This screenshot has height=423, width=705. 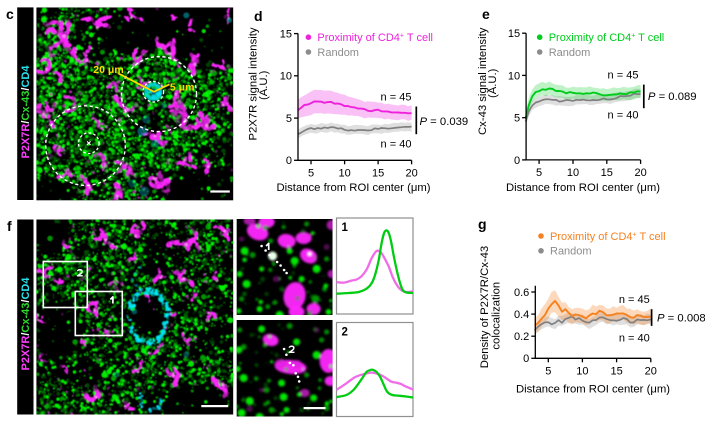 What do you see at coordinates (681, 319) in the screenshot?
I see `svg-text: P = 0.008` at bounding box center [681, 319].